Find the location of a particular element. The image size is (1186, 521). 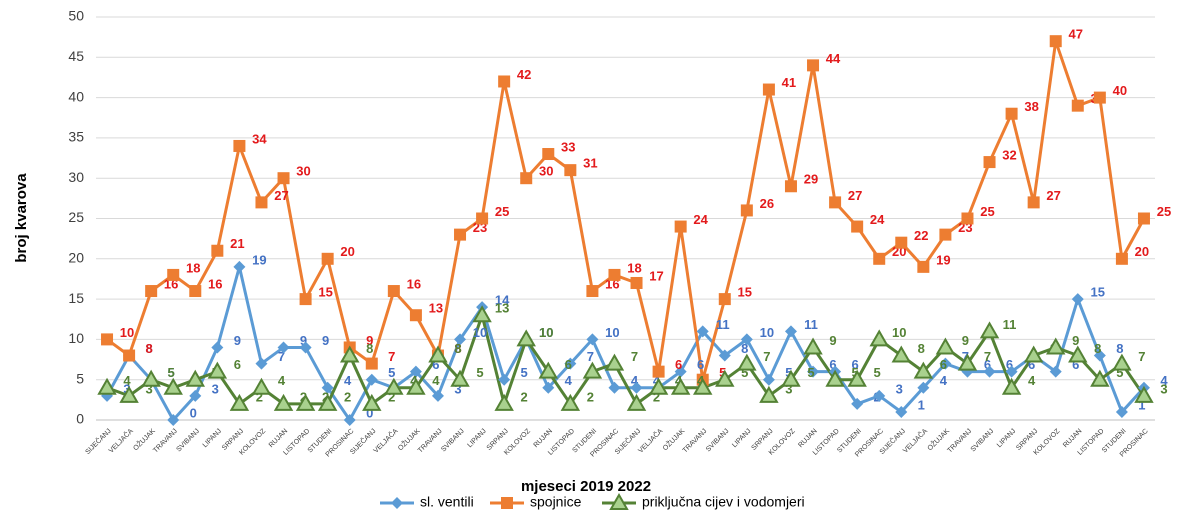

data-label: 0 is located at coordinates (193, 412).